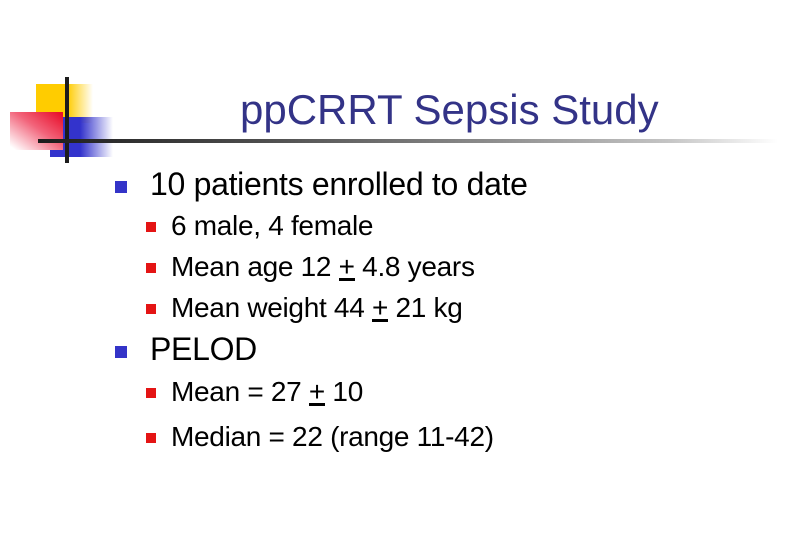 This screenshot has height=540, width=810. Describe the element at coordinates (240, 391) in the screenshot. I see `text-segment: Mean = 27` at that location.